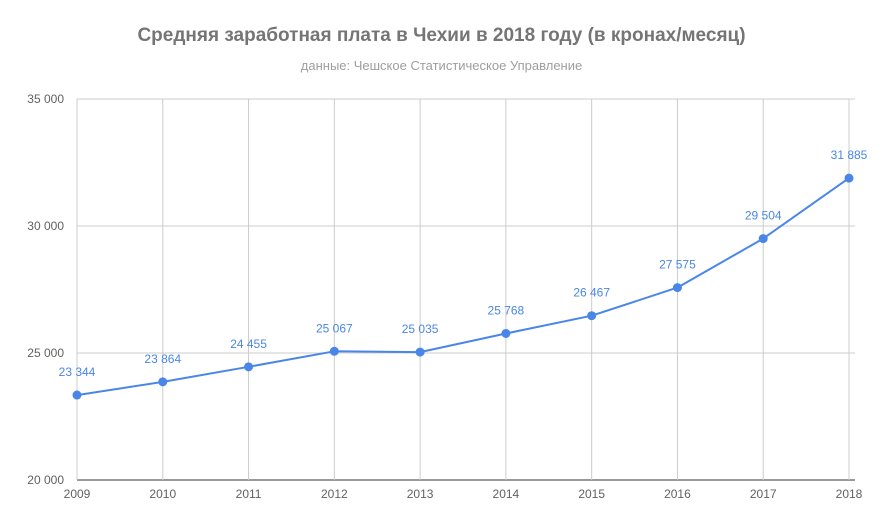 This screenshot has width=883, height=527. What do you see at coordinates (591, 293) in the screenshot?
I see `data-label: 26 467` at bounding box center [591, 293].